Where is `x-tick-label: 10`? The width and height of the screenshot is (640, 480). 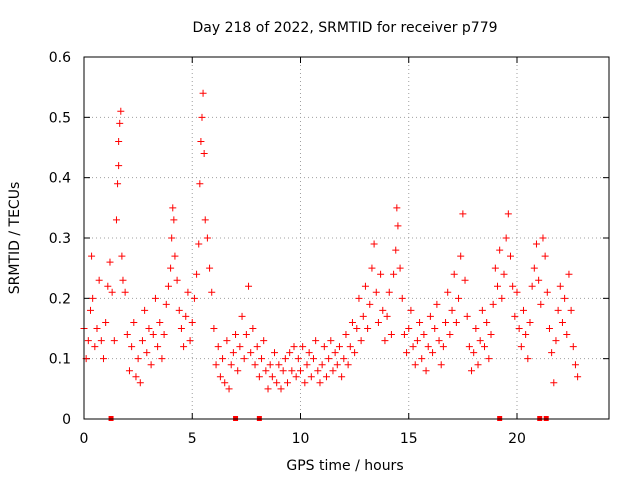
x-tick-label: 10 is located at coordinates (301, 439).